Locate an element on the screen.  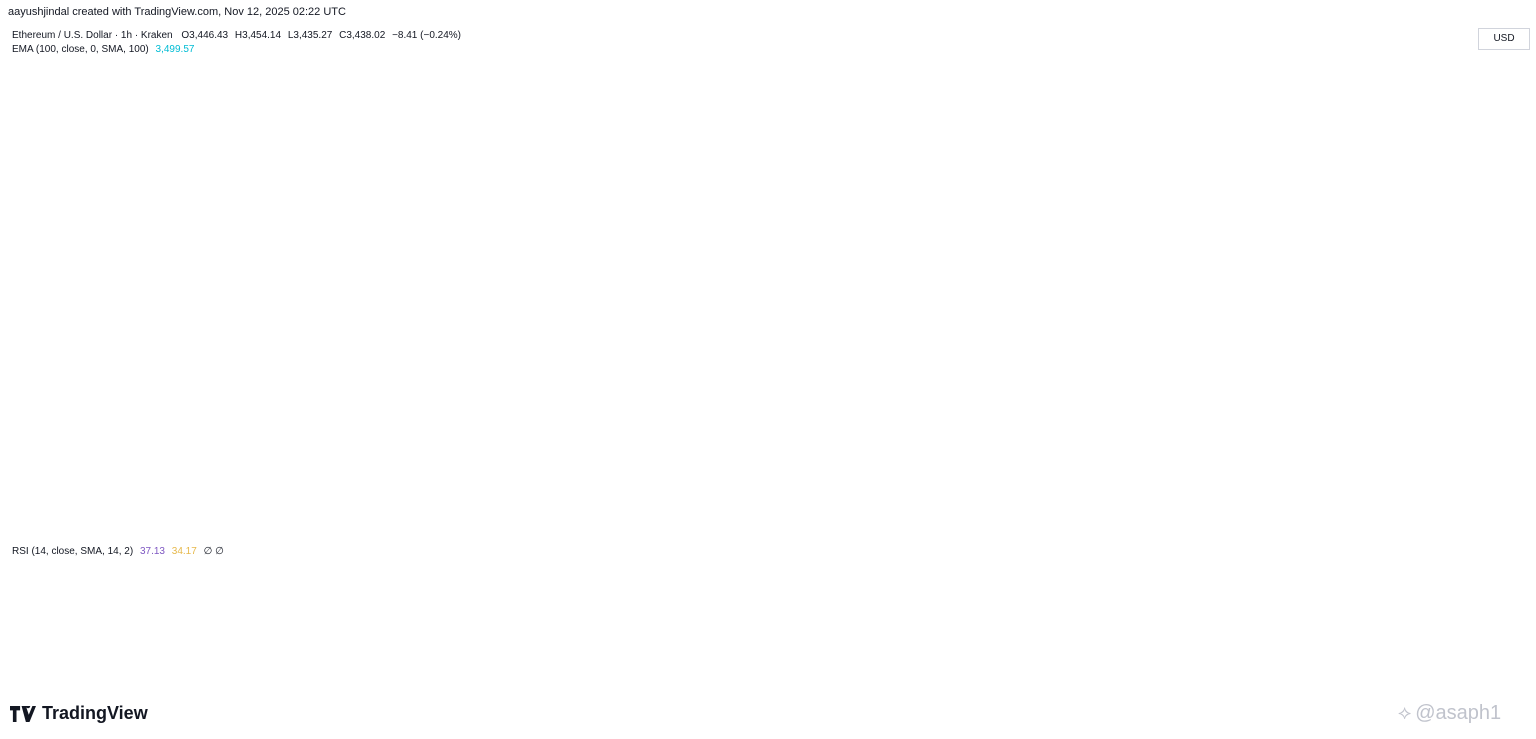
currency-button: USD is located at coordinates (1504, 39).